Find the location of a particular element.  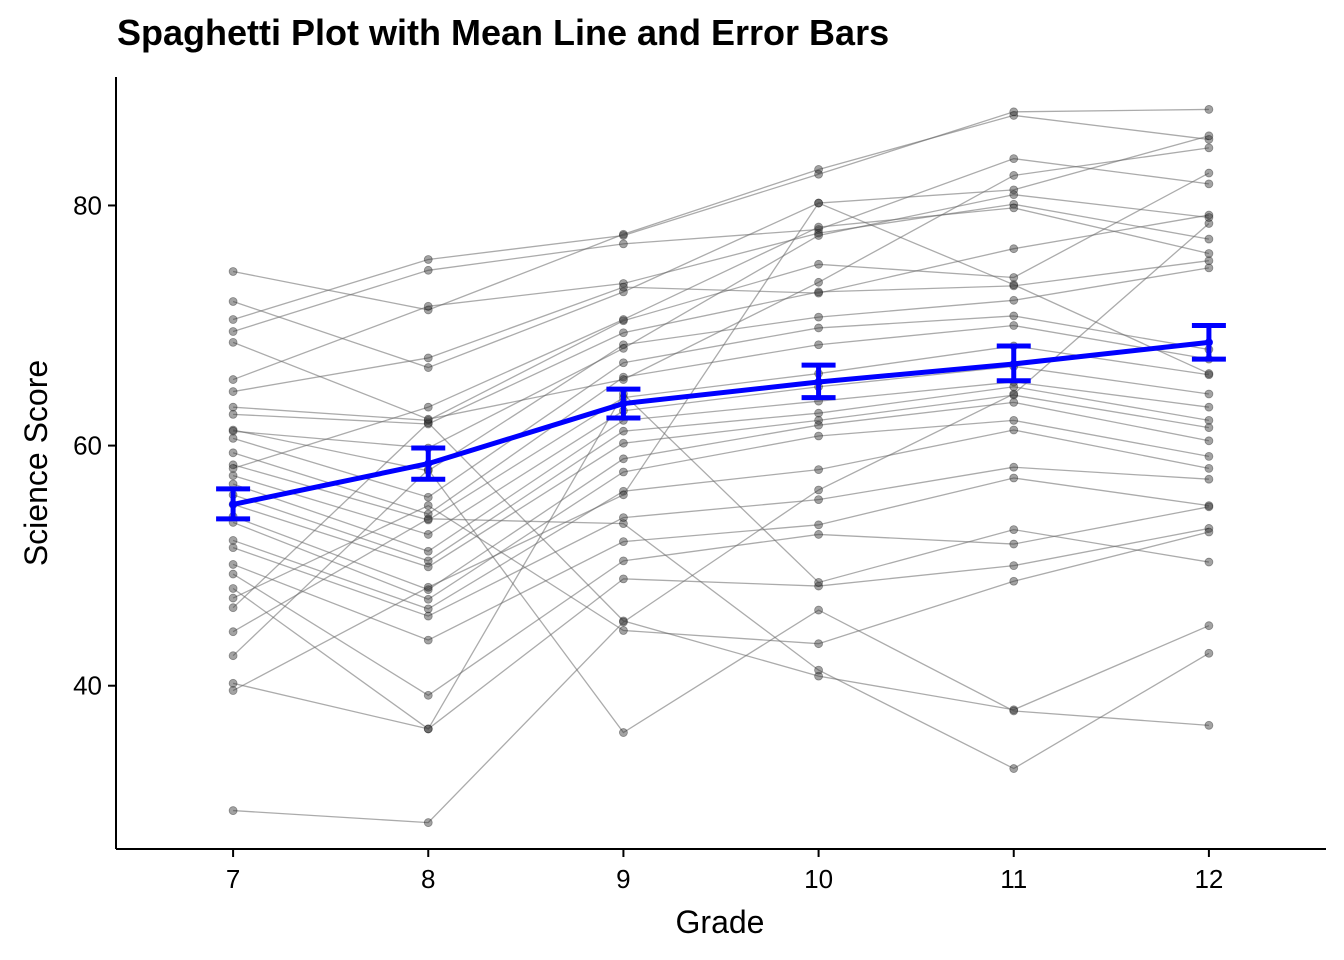

x-tick-label: 10 is located at coordinates (818, 879).